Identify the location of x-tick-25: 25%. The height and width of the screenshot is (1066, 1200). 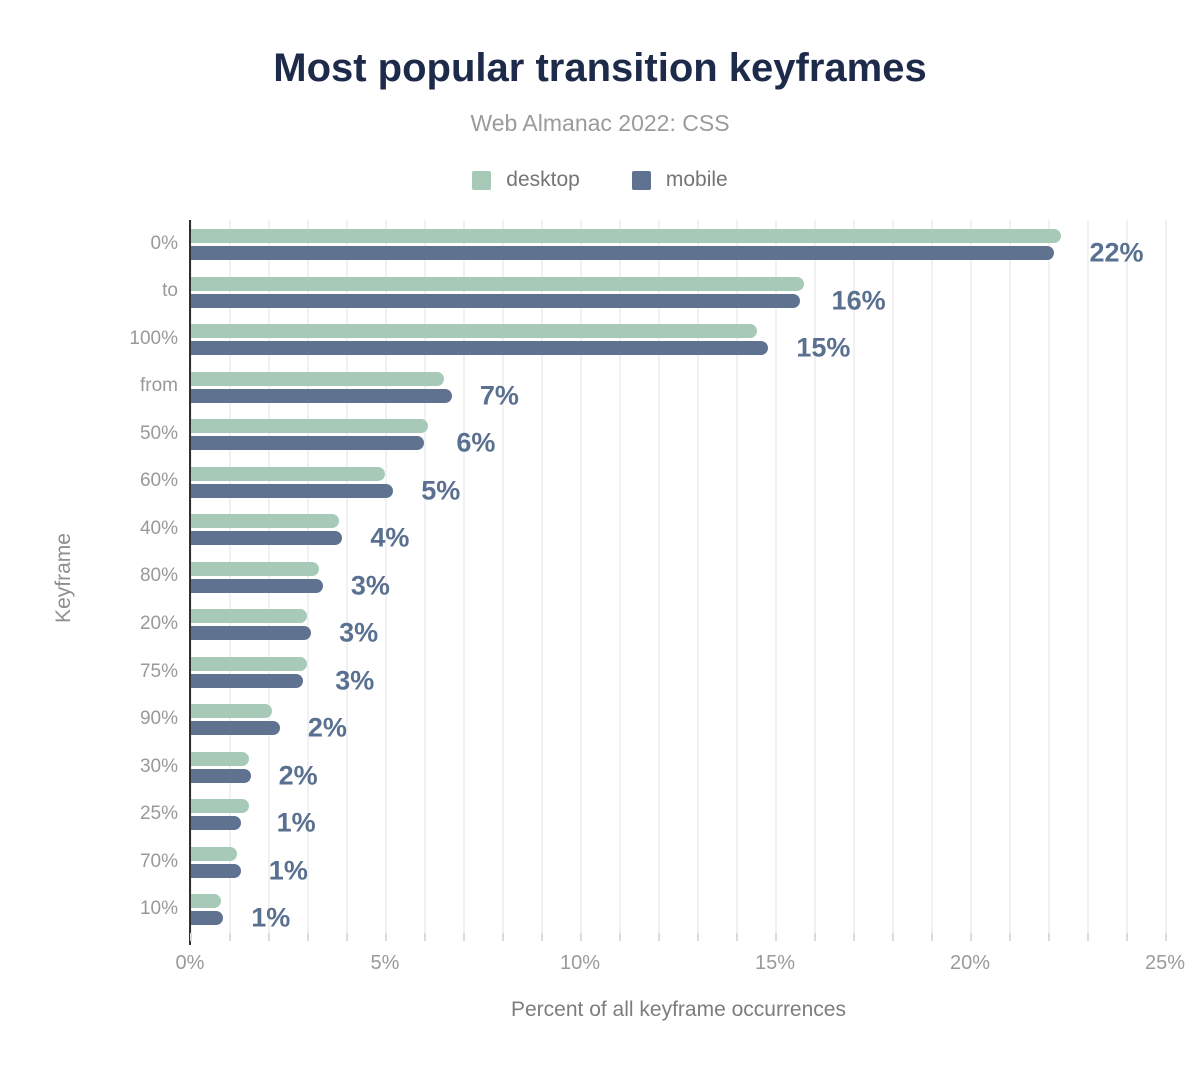
(1165, 963).